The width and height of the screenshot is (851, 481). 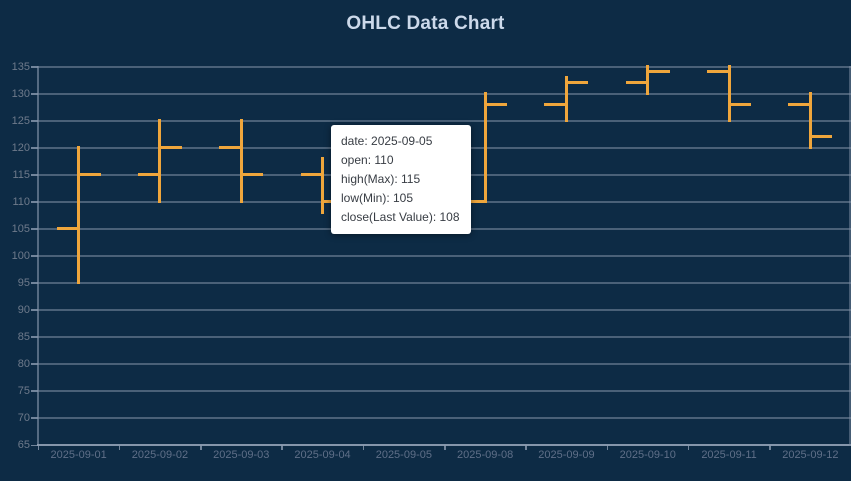 What do you see at coordinates (729, 455) in the screenshot?
I see `x-axis-label: 2025-09-11` at bounding box center [729, 455].